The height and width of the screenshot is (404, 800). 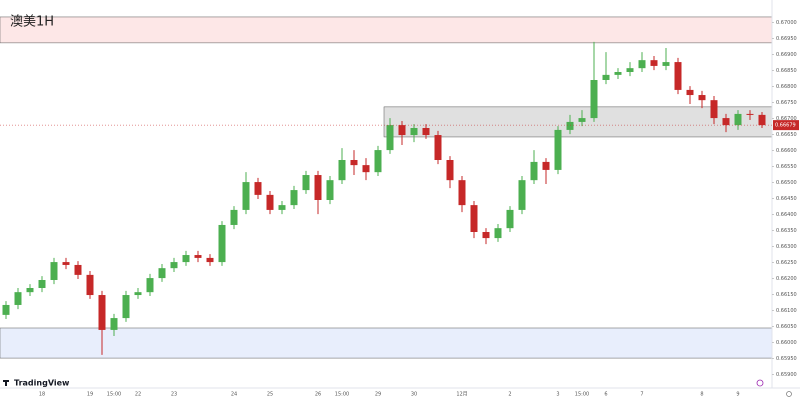 What do you see at coordinates (786, 343) in the screenshot?
I see `y-tick-label: 0.66000` at bounding box center [786, 343].